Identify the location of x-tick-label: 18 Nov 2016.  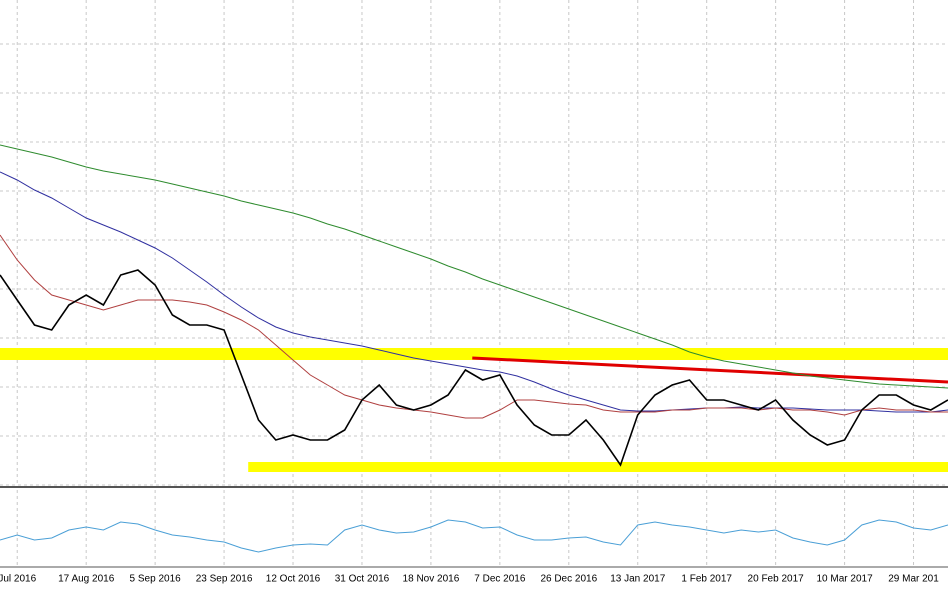
(431, 579).